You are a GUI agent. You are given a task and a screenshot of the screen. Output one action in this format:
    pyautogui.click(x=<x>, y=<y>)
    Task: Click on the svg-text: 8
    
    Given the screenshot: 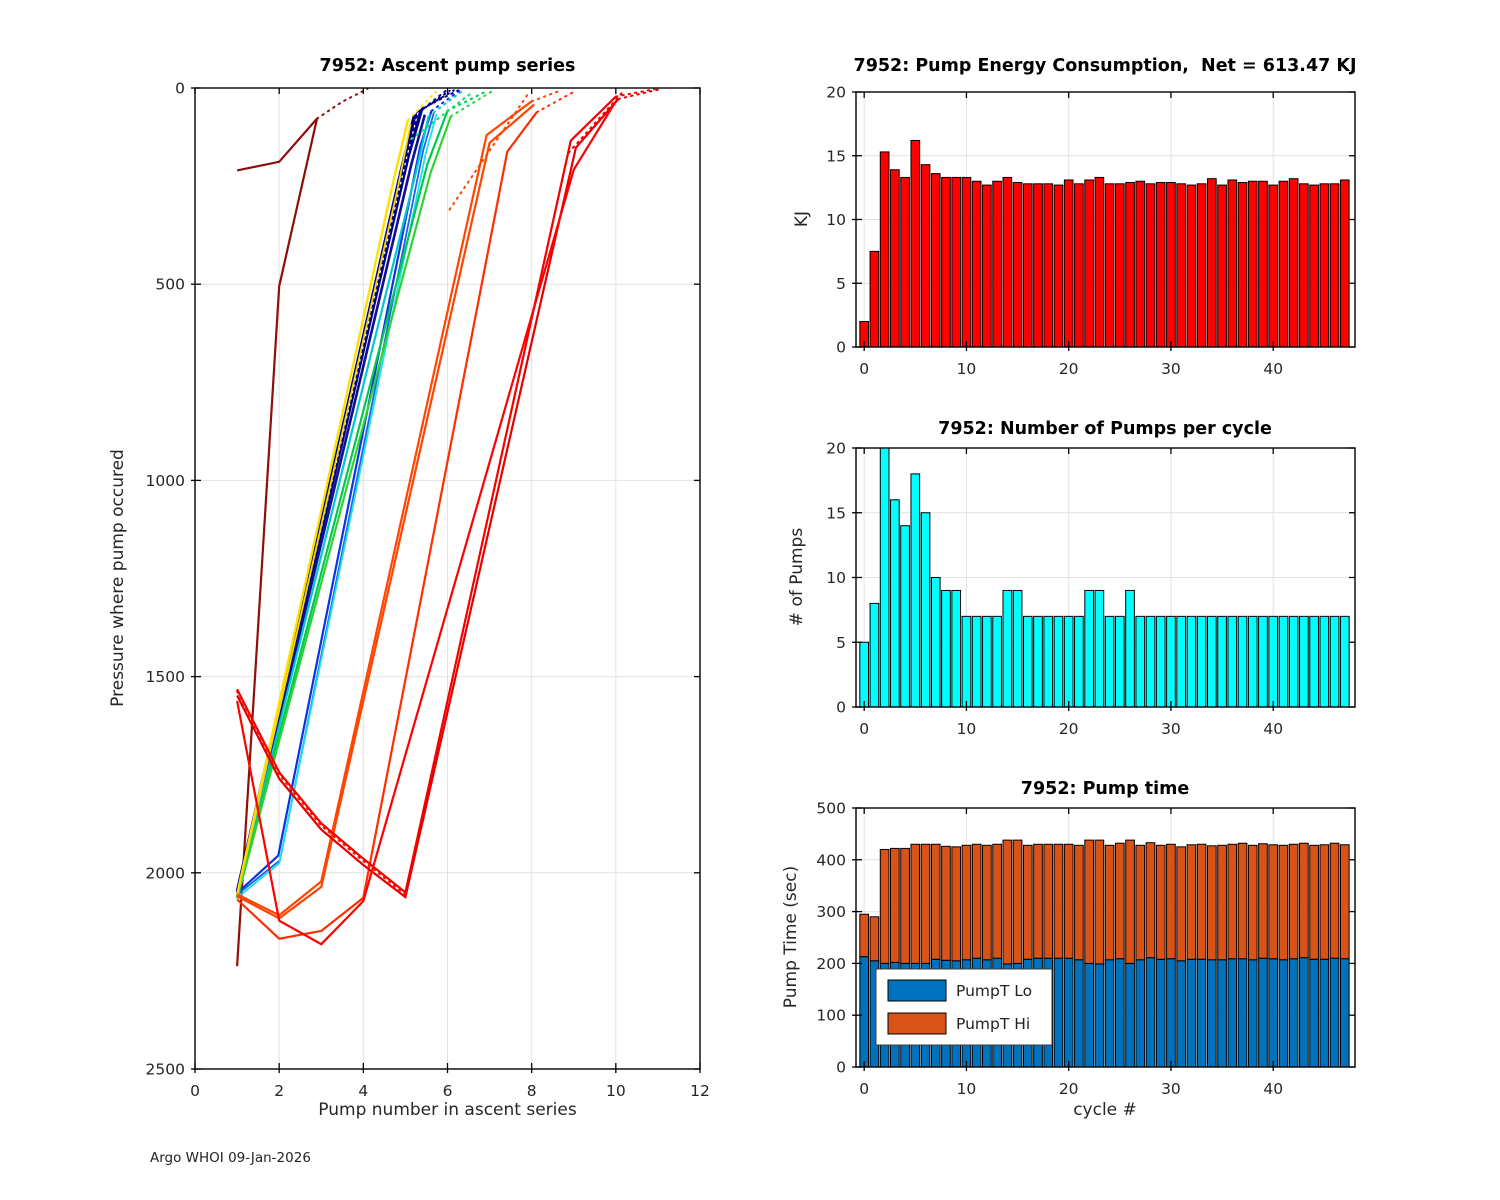 What is the action you would take?
    pyautogui.click(x=532, y=1091)
    